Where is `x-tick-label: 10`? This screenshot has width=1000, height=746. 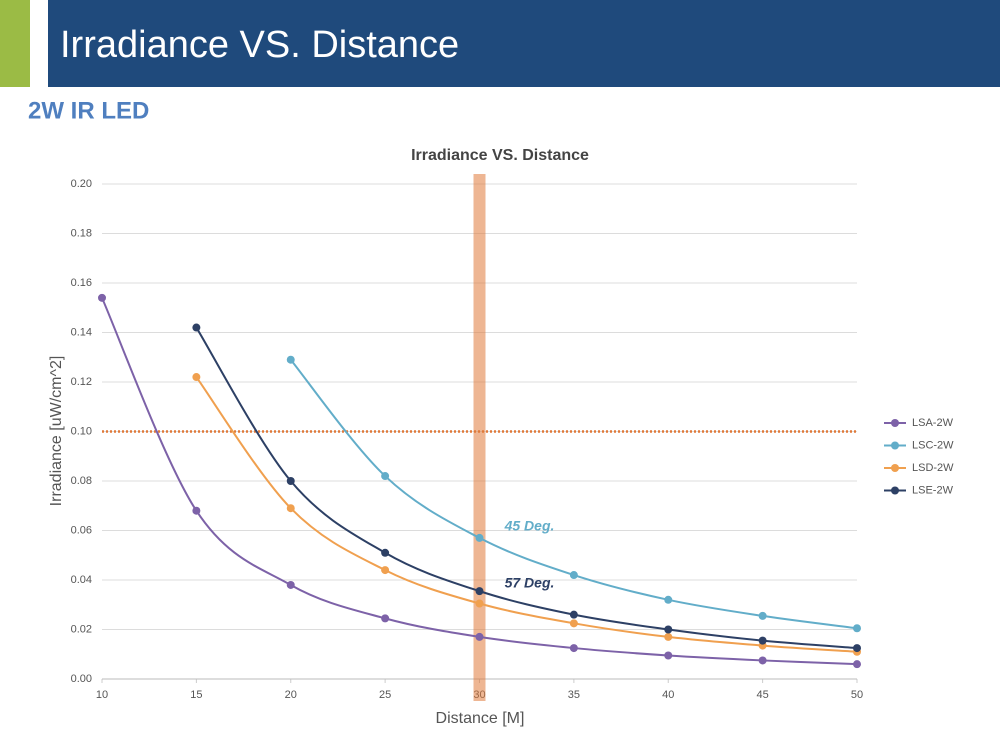
x-tick-label: 10 is located at coordinates (102, 695).